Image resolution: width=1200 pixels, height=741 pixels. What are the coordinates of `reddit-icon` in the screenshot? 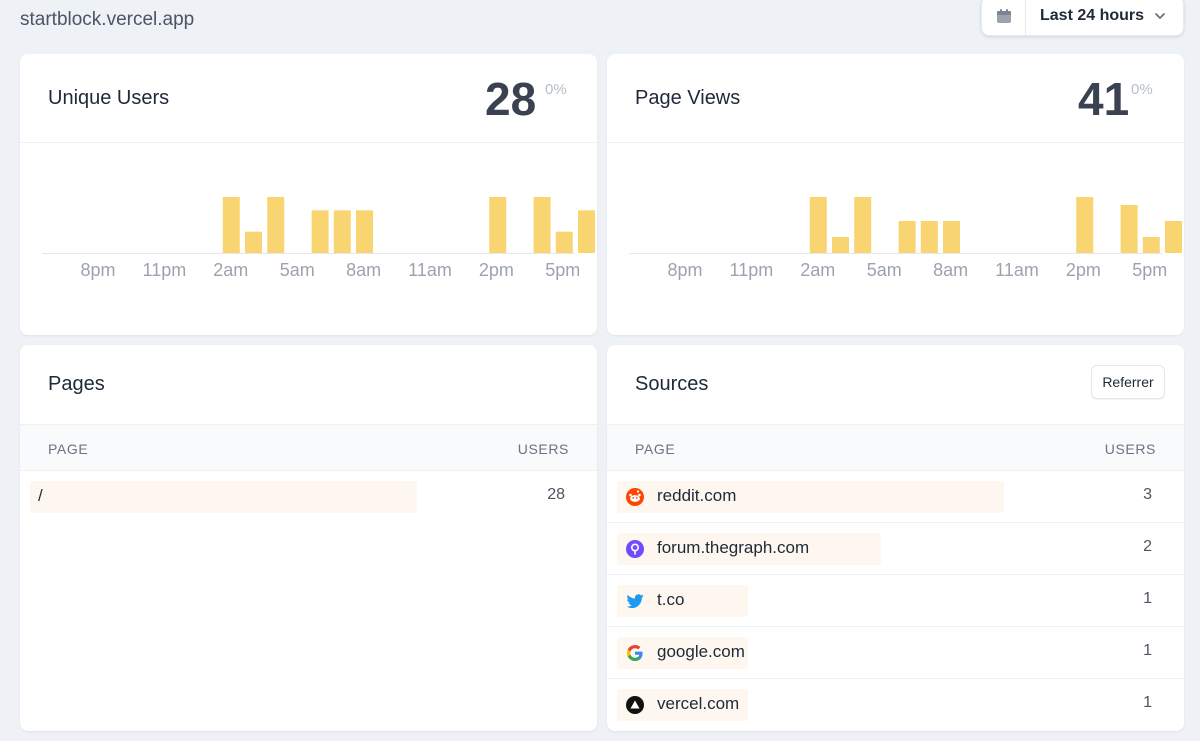 It's located at (635, 497).